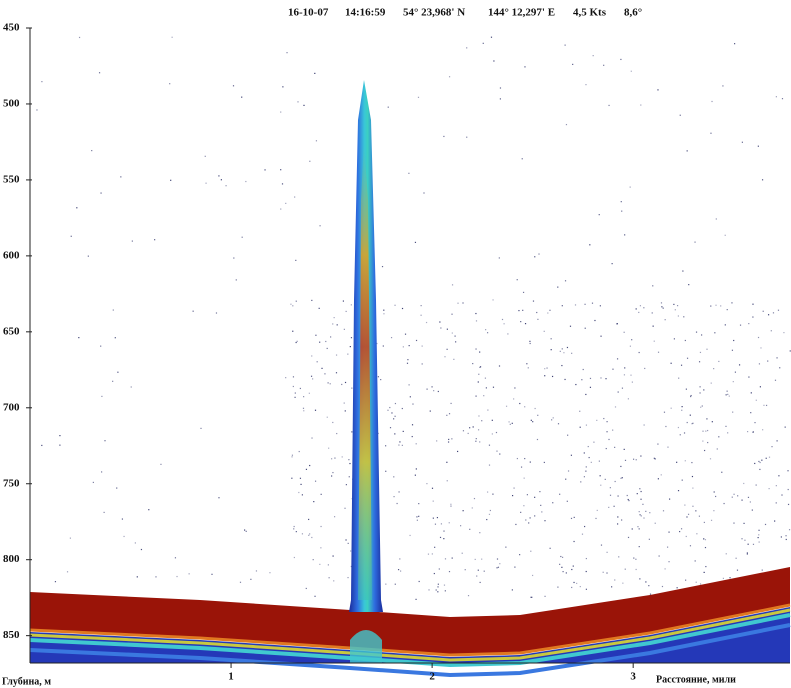  I want to click on header-field: 144° 12,297' E, so click(521, 13).